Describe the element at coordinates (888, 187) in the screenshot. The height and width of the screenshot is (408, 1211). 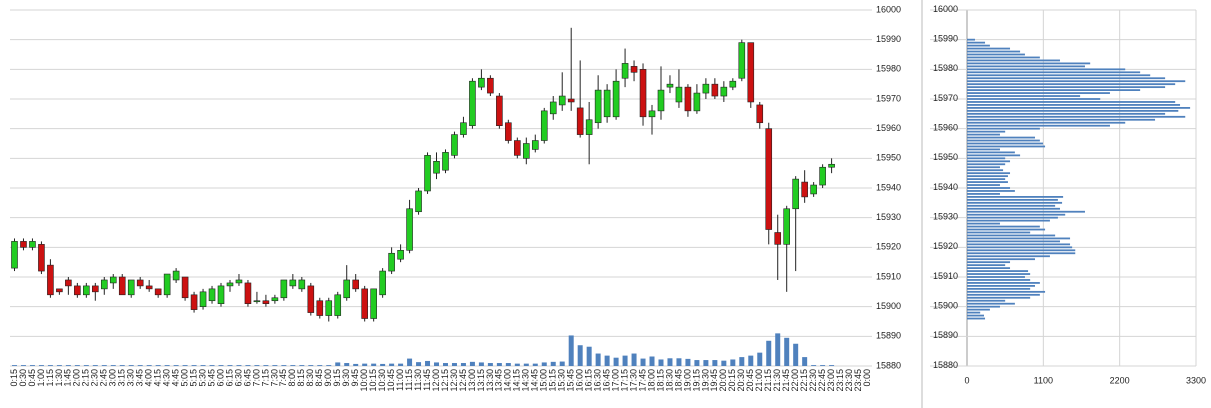
I see `y-tick-label: 15940` at that location.